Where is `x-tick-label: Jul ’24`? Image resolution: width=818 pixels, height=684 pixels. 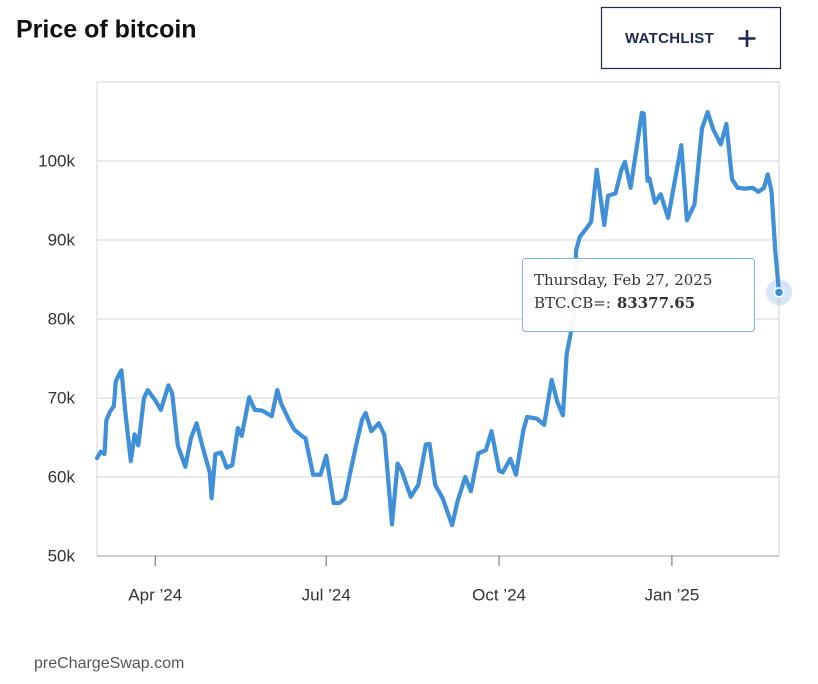 x-tick-label: Jul ’24 is located at coordinates (326, 594).